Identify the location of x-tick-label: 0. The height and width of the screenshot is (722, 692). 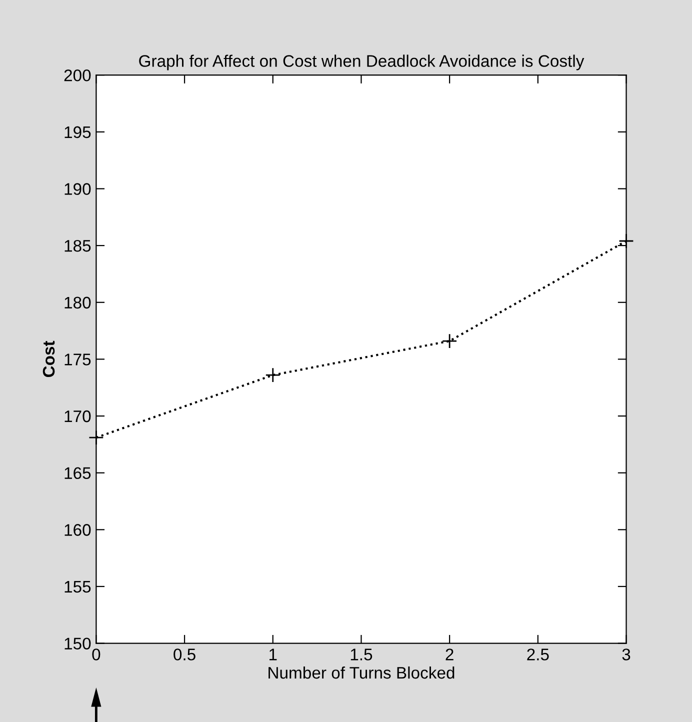
(96, 654).